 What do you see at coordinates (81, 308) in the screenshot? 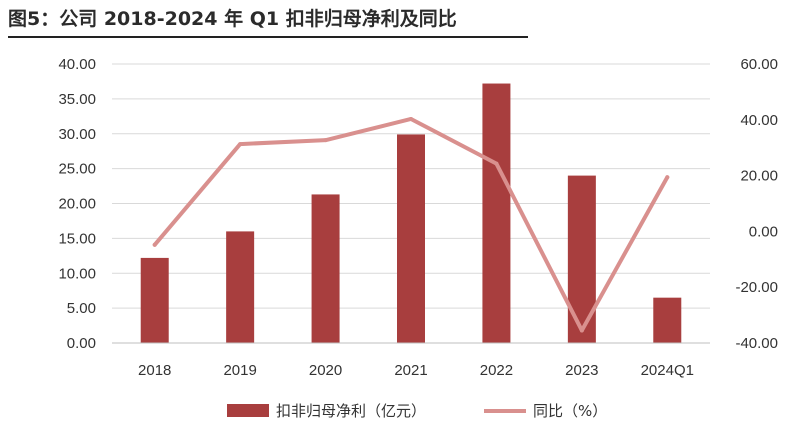
I see `y-left-tick-label: 5.00` at bounding box center [81, 308].